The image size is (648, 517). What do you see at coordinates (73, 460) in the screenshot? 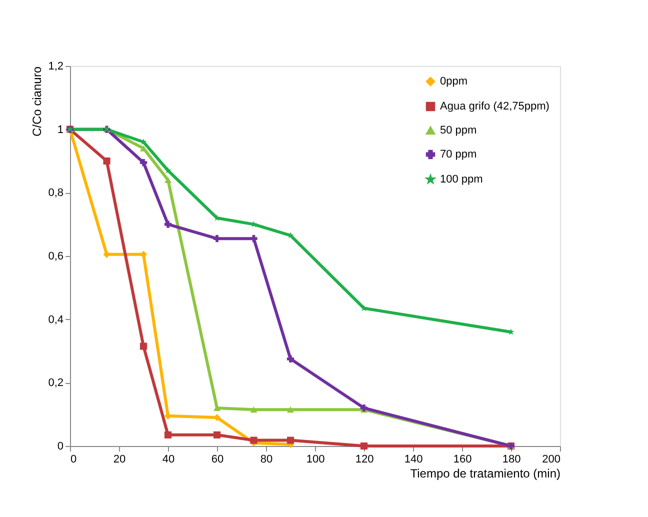
I see `x-tick-label: 0` at bounding box center [73, 460].